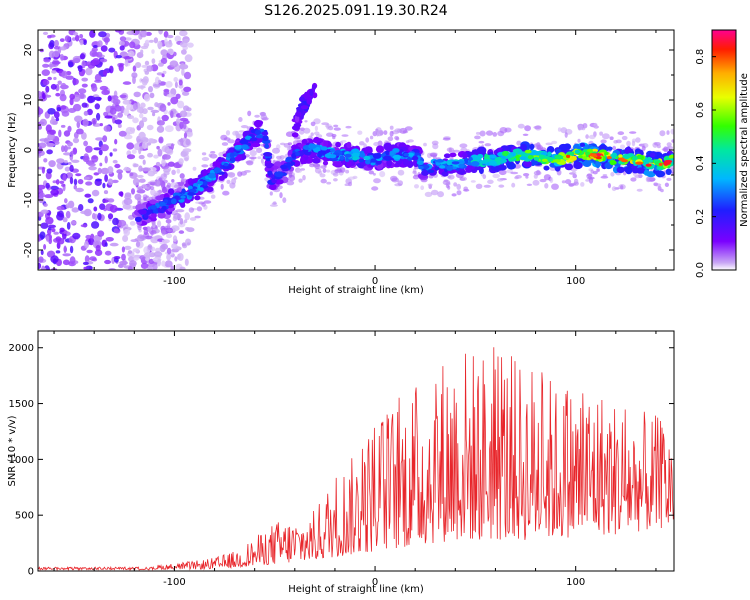 Image resolution: width=750 pixels, height=600 pixels. I want to click on colorbar-tick-label-2: 0.4, so click(700, 163).